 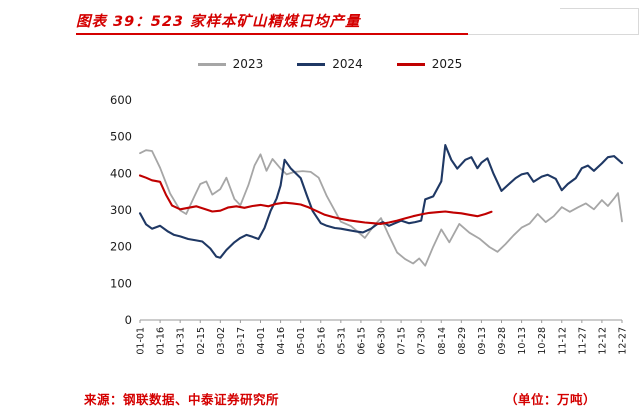 What do you see at coordinates (241, 341) in the screenshot?
I see `x-axis-tick-label: 03-17` at bounding box center [241, 341].